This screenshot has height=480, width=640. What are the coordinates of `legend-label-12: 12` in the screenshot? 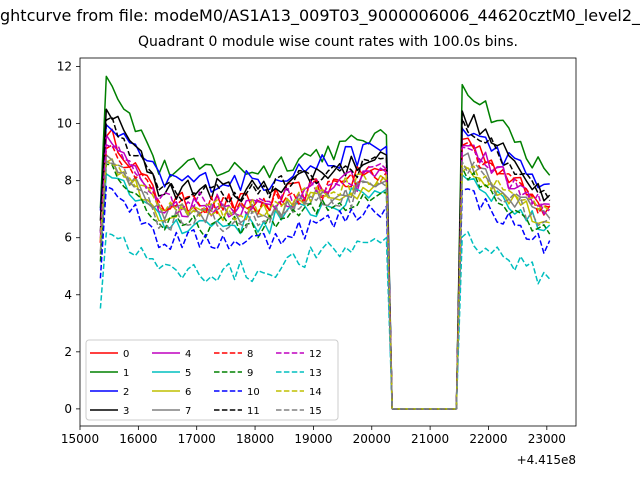 It's located at (315, 354).